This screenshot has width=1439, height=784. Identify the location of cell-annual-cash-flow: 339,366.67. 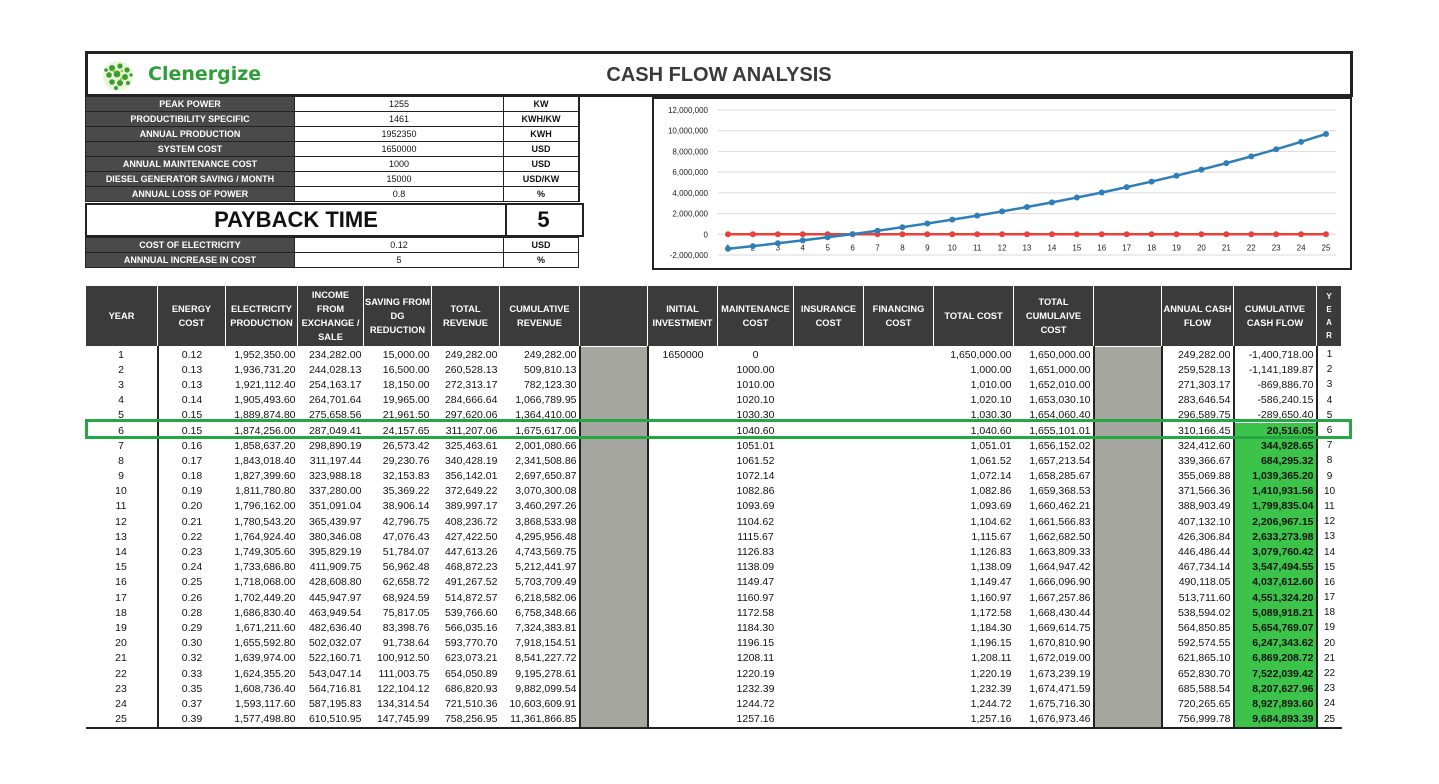
(1204, 460).